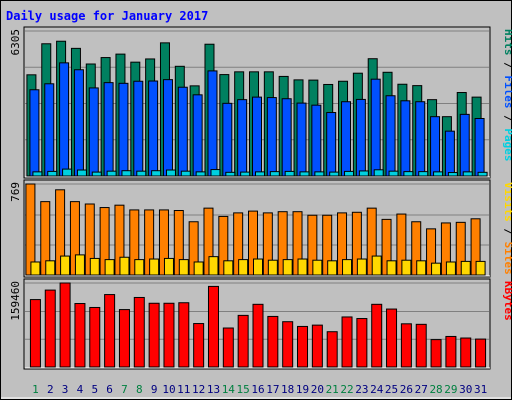 The image size is (512, 400). Describe the element at coordinates (80, 389) in the screenshot. I see `x-tick-label: 4` at that location.